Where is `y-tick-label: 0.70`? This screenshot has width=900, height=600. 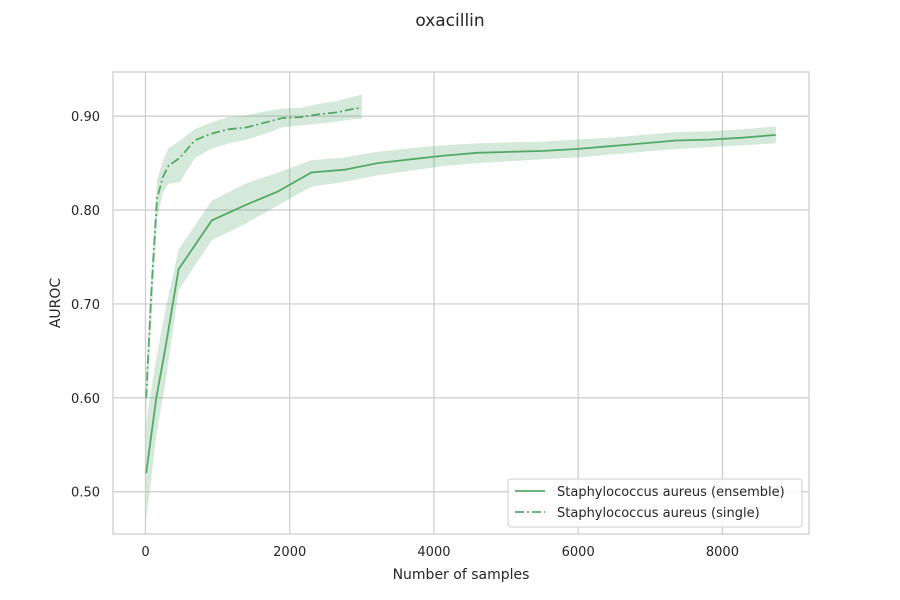
y-tick-label: 0.70 is located at coordinates (85, 305).